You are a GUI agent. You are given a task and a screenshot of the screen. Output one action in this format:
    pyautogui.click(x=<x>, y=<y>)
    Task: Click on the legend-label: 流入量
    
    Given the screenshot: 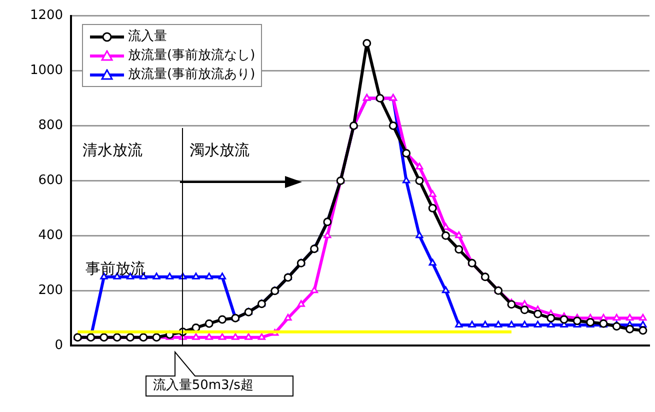 What is the action you would take?
    pyautogui.click(x=147, y=37)
    